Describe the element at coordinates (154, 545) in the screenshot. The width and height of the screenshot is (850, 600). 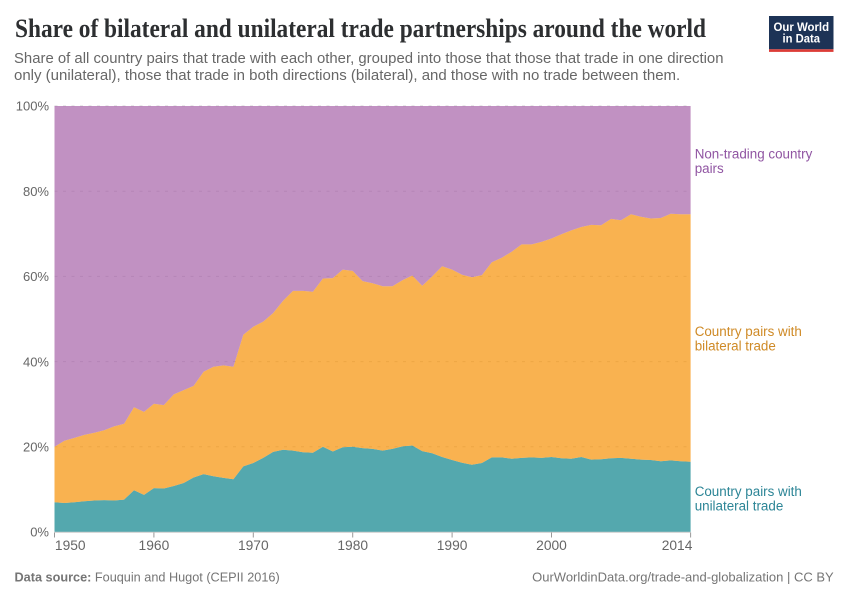
I see `svg-text: 1960` at that location.